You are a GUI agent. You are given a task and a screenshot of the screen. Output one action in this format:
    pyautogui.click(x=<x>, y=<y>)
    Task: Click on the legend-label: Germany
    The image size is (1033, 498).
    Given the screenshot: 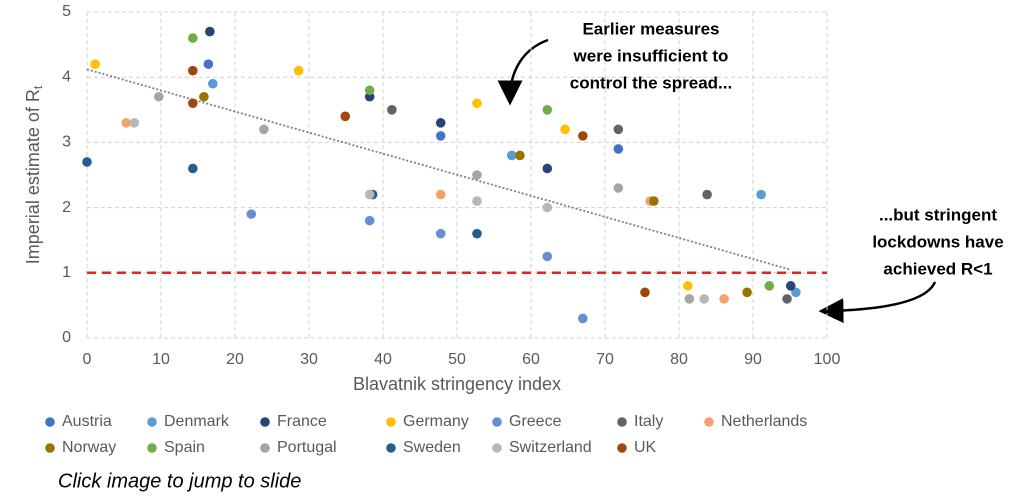 What is the action you would take?
    pyautogui.click(x=436, y=421)
    